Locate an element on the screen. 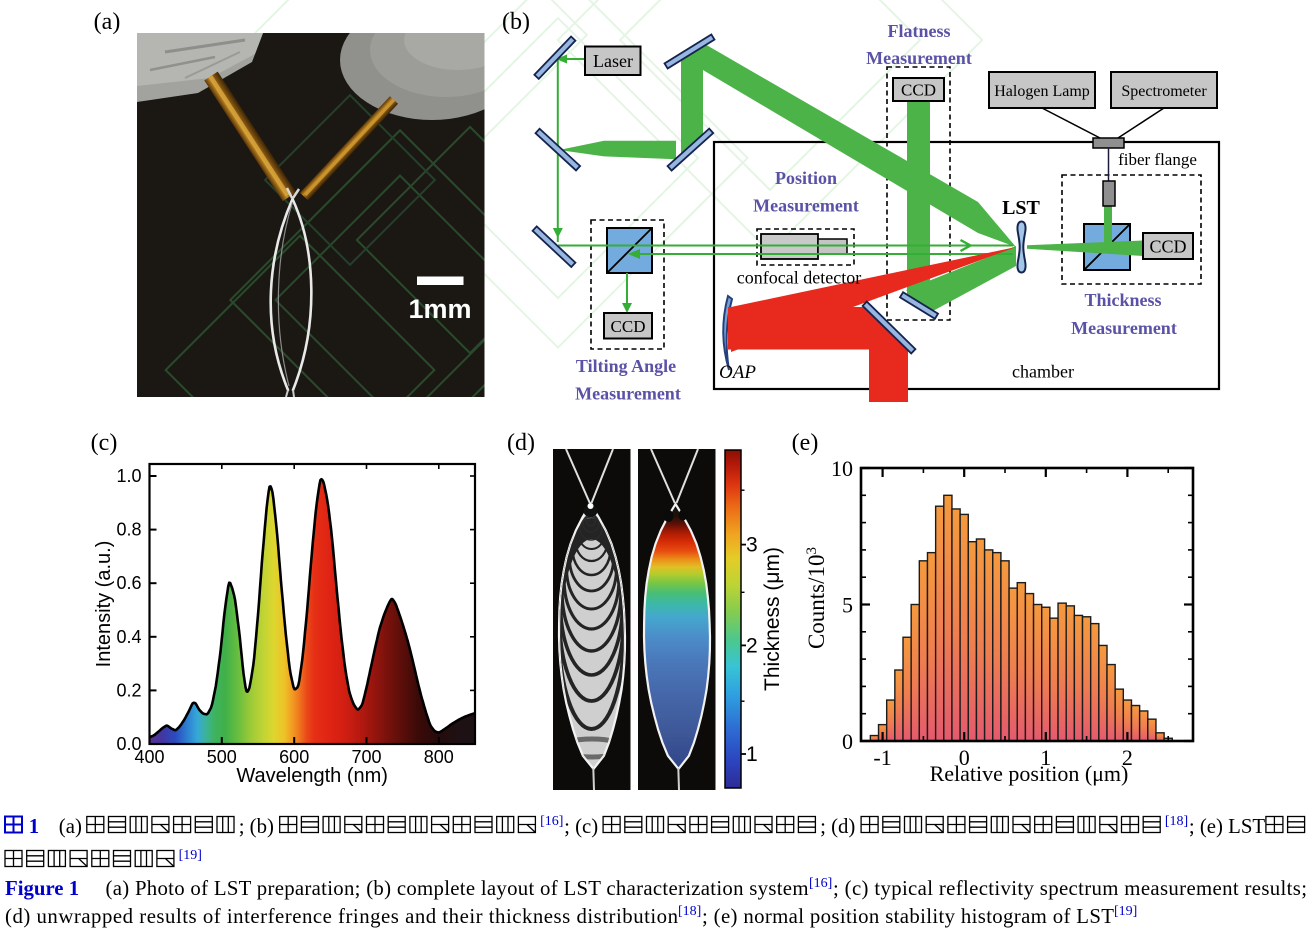  svg-text: ; (b) is located at coordinates (259, 826).